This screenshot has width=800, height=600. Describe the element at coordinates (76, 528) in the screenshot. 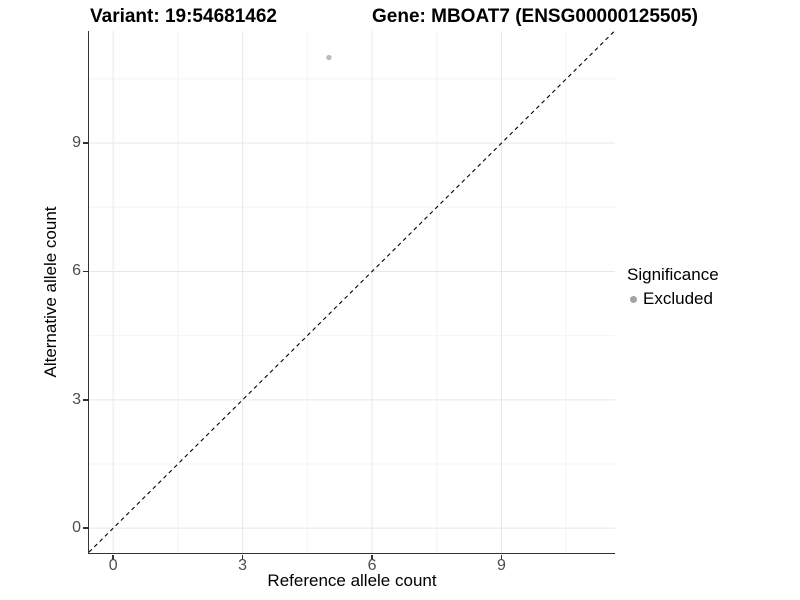

I see `y-tick-label: 0` at that location.